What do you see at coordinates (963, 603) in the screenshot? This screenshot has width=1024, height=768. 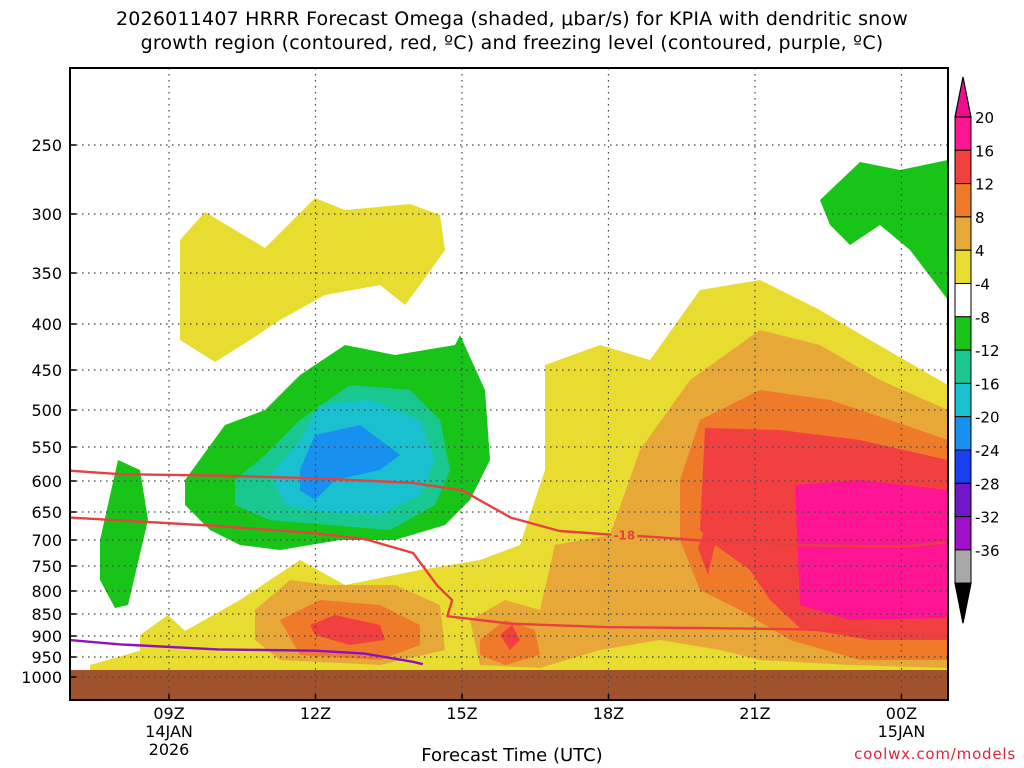 I see `colorbar-bottom-triangle` at bounding box center [963, 603].